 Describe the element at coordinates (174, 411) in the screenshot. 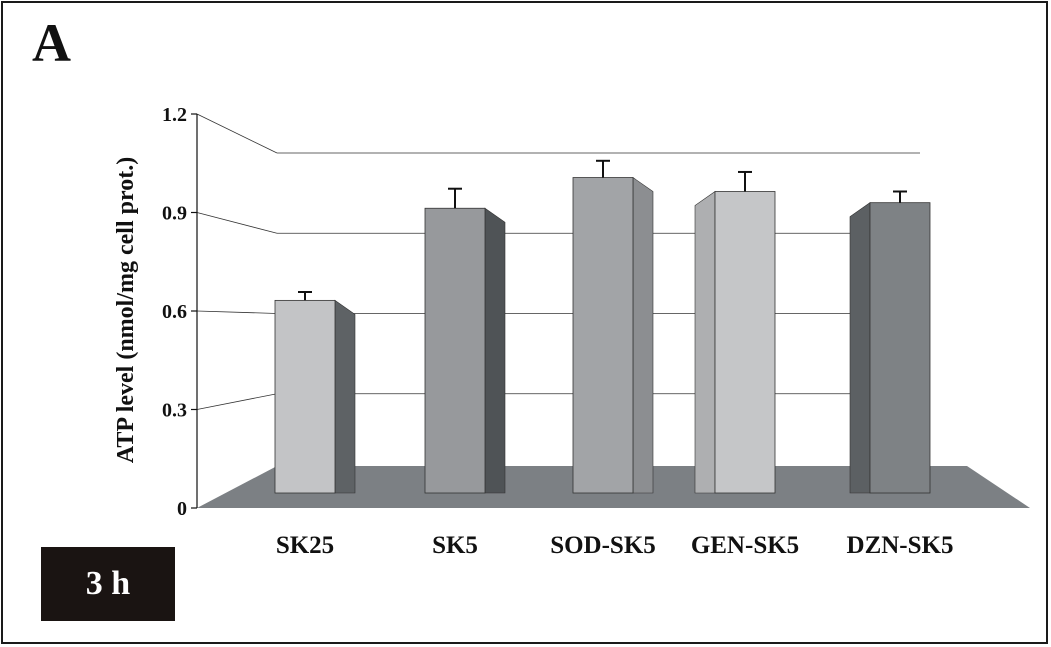

I see `y-tick-label: 0.3` at that location.